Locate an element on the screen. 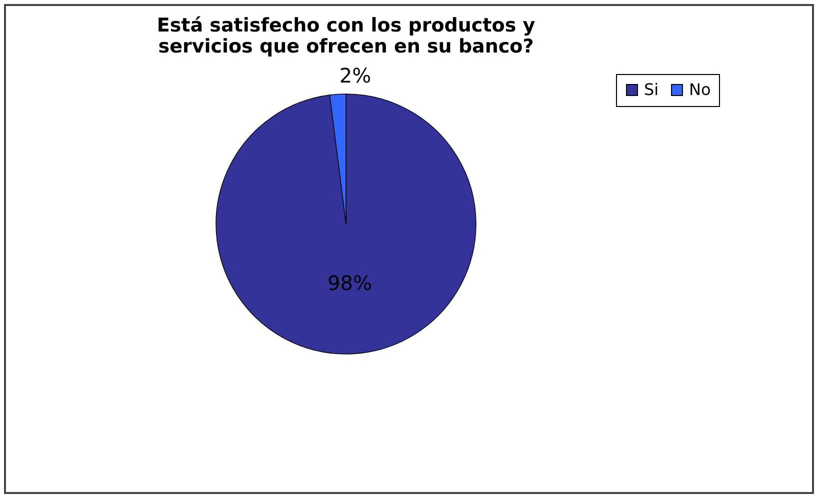 This screenshot has width=820, height=504. data-label: 98% is located at coordinates (350, 282).